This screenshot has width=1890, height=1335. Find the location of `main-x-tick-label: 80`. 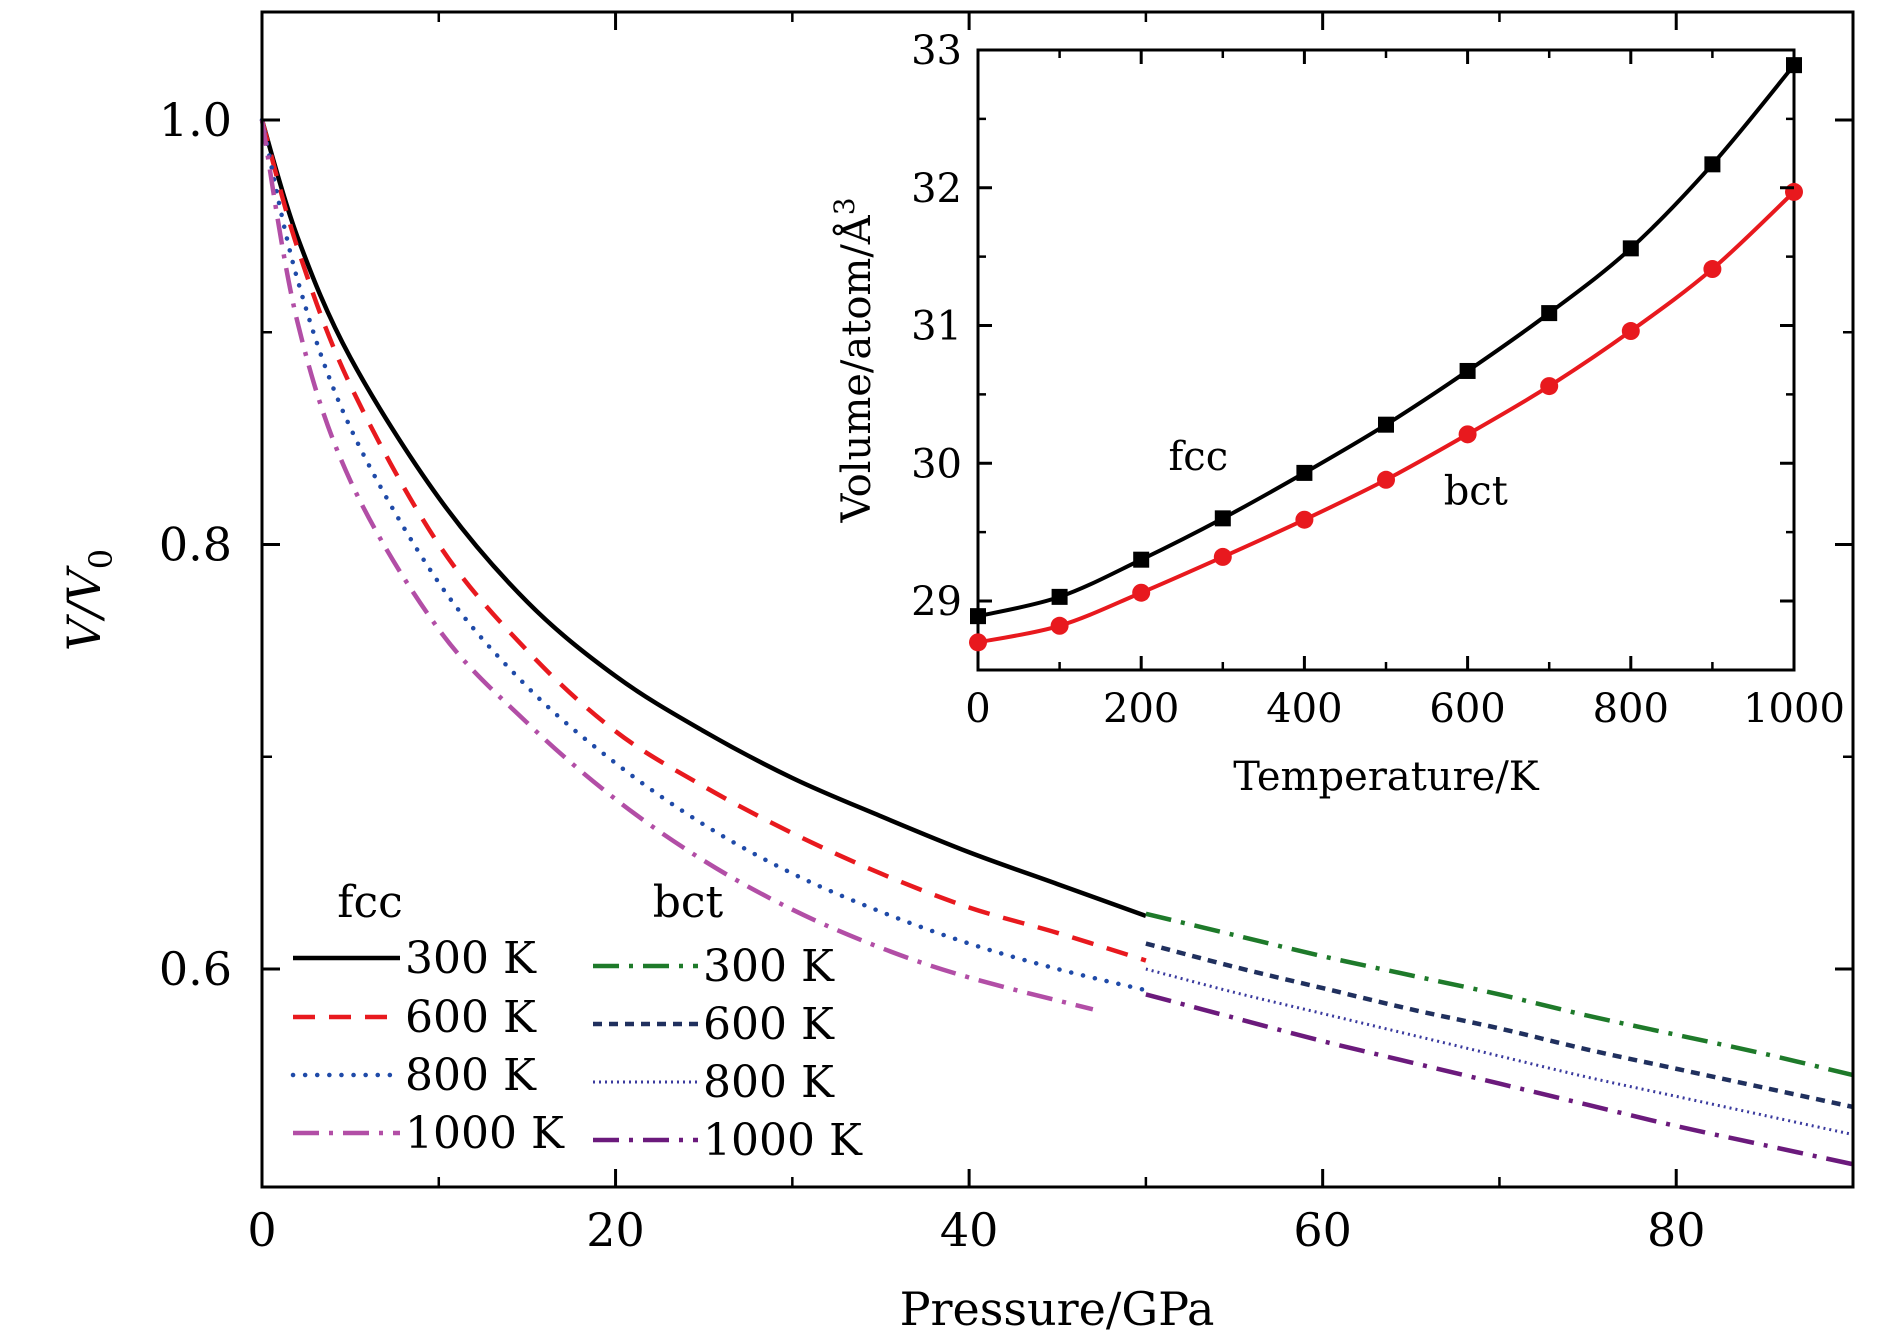

main-x-tick-label: 80 is located at coordinates (1676, 1230).